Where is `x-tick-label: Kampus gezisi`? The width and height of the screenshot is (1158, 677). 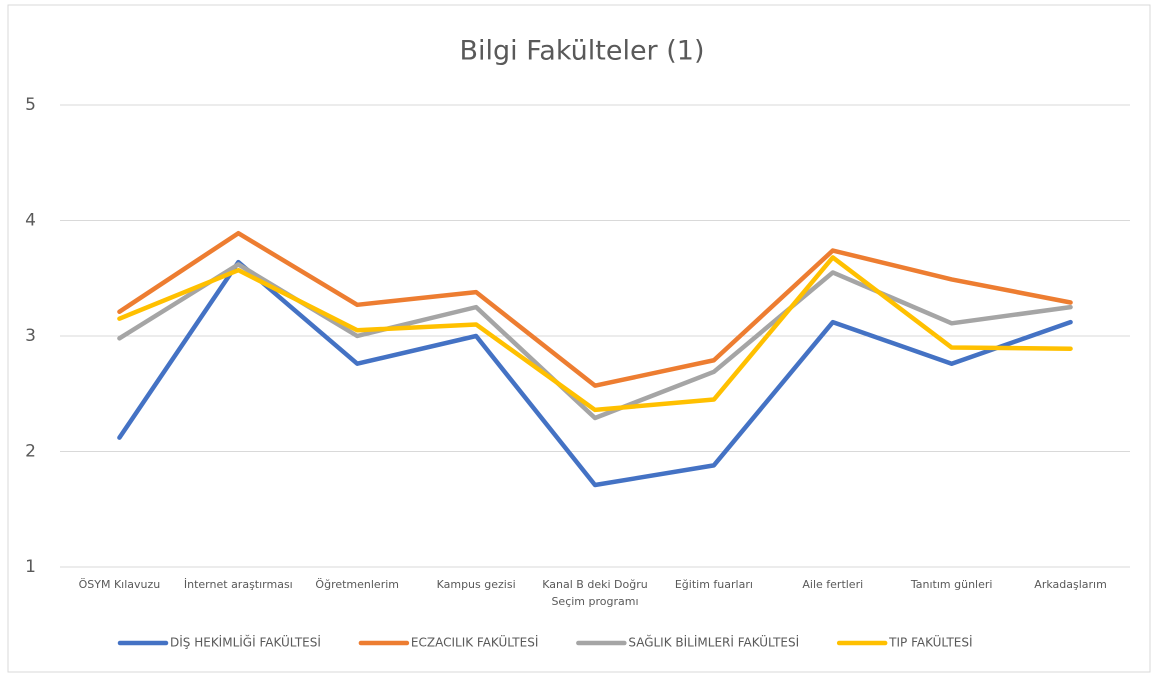 x-tick-label: Kampus gezisi is located at coordinates (476, 584).